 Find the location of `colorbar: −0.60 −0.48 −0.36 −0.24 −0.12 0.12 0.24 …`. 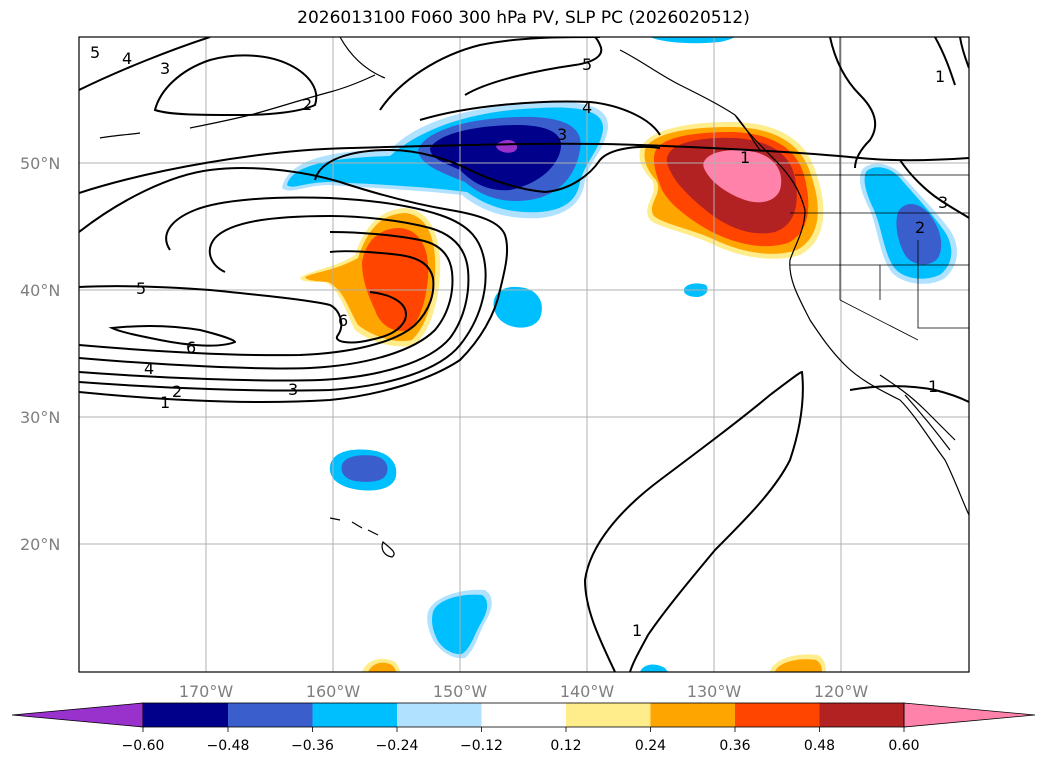

colorbar: −0.60 −0.48 −0.36 −0.24 −0.12 0.12 0.24 … is located at coordinates (523, 728).